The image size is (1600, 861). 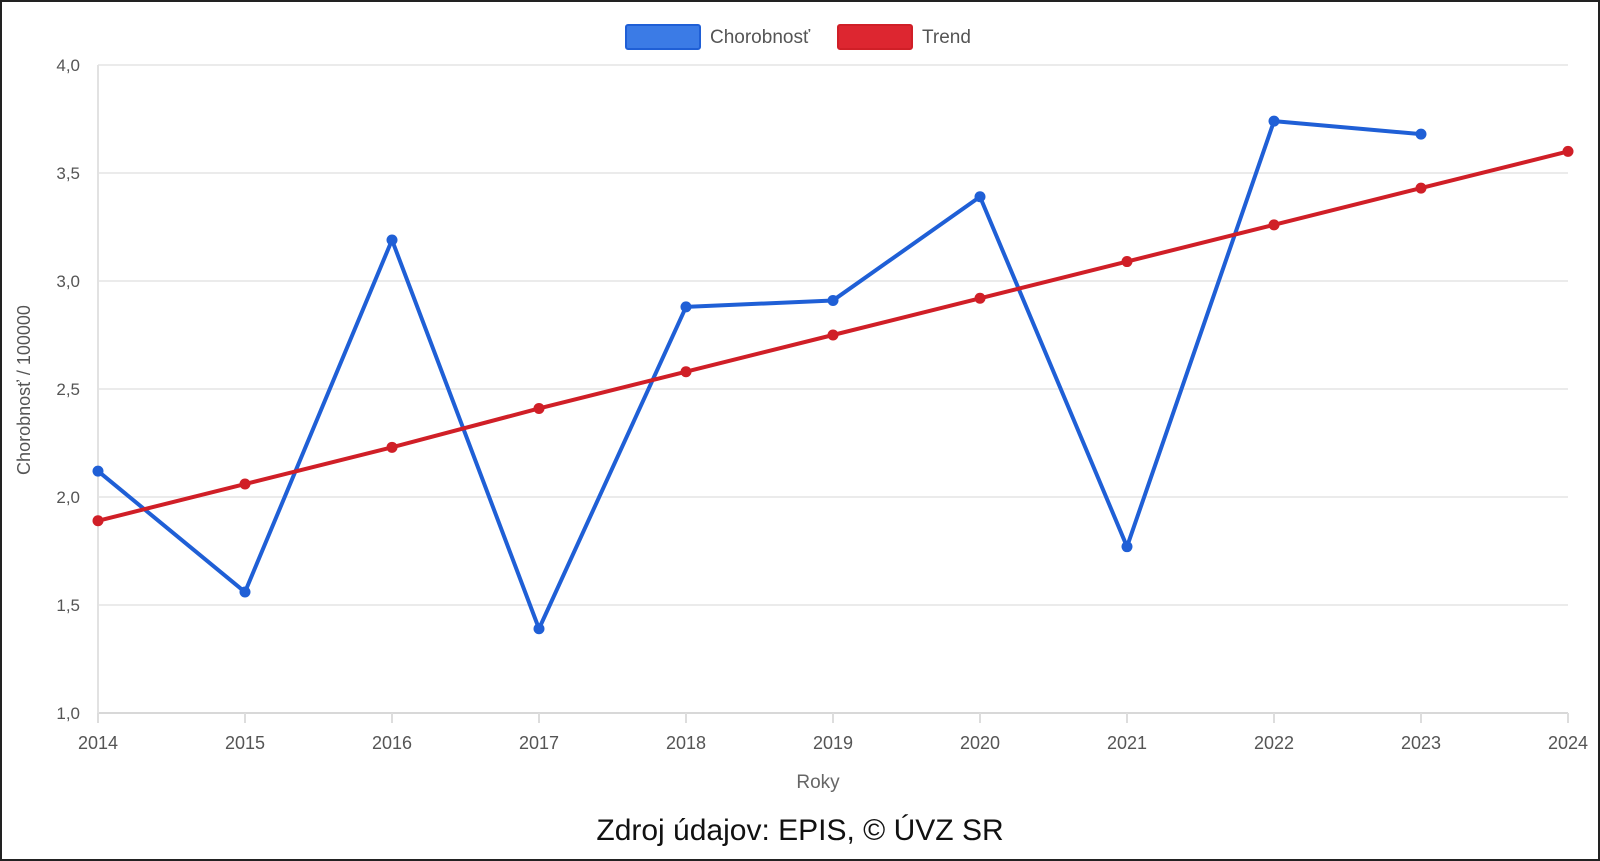 I want to click on y-tick-label: 3,5, so click(x=68, y=173).